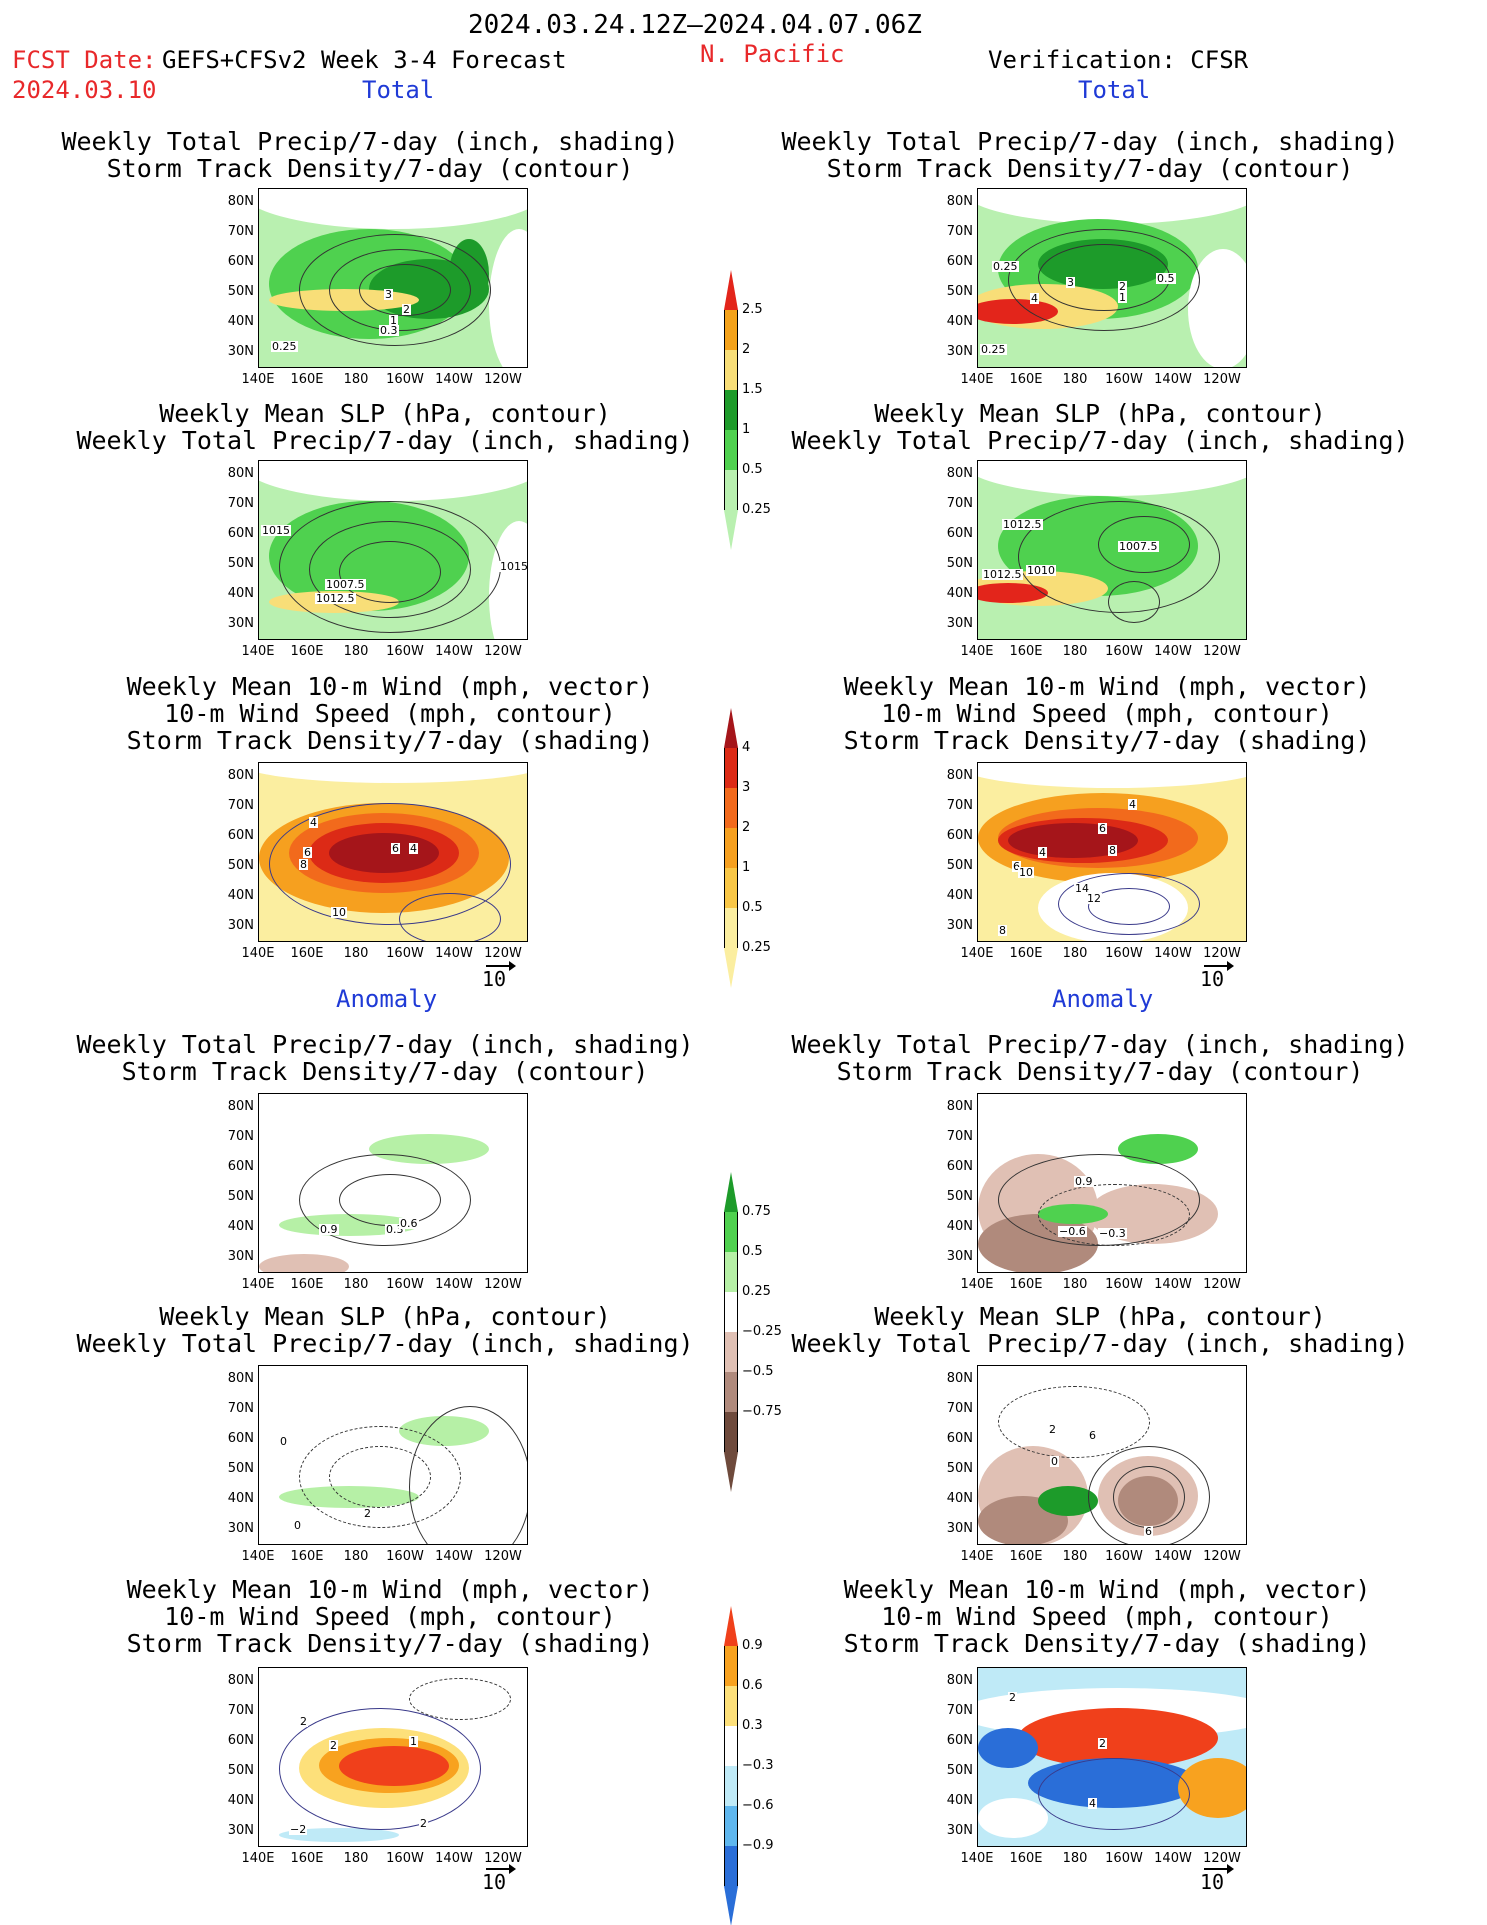 The height and width of the screenshot is (1925, 1487). Describe the element at coordinates (389, 330) in the screenshot. I see `f-precip-clabel: 0.3` at that location.